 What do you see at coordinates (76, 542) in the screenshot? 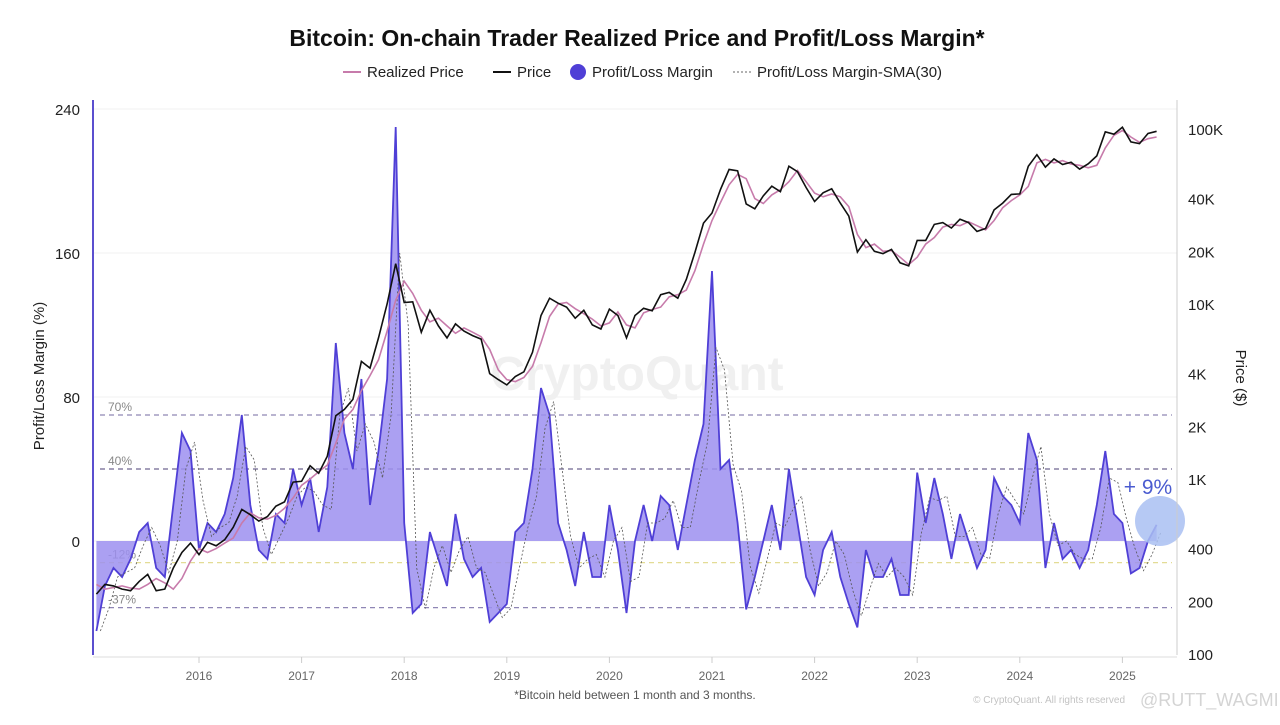
I see `y-left-tick-label: 0` at bounding box center [76, 542].